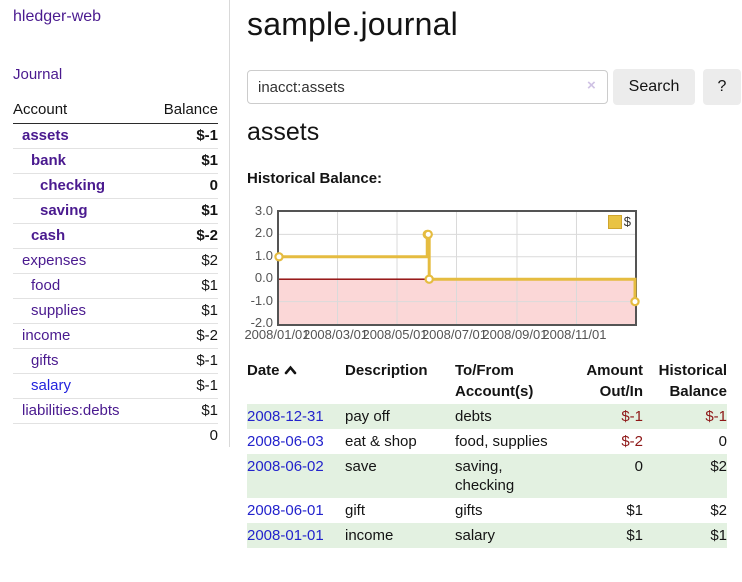  What do you see at coordinates (115, 386) in the screenshot?
I see `account-row: salary $-1` at bounding box center [115, 386].